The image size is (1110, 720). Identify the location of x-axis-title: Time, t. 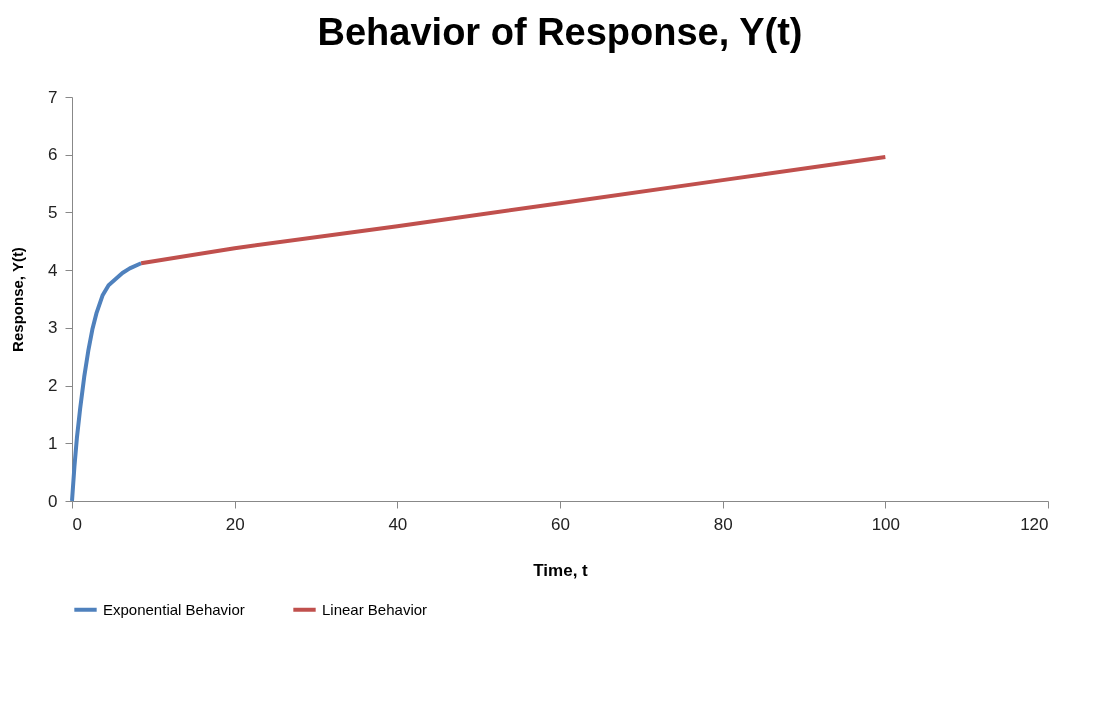
(561, 570).